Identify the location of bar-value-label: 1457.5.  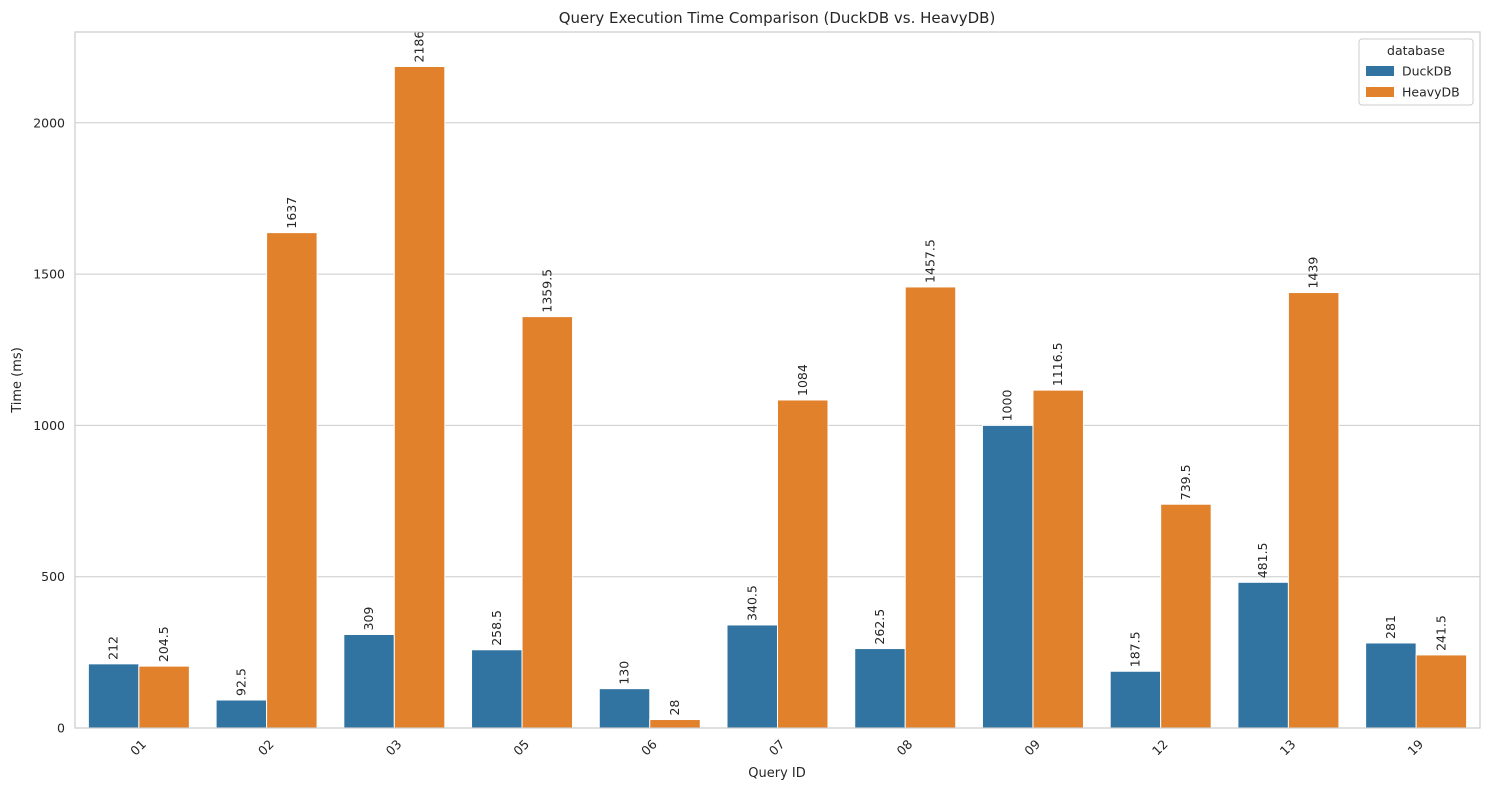
(929, 261).